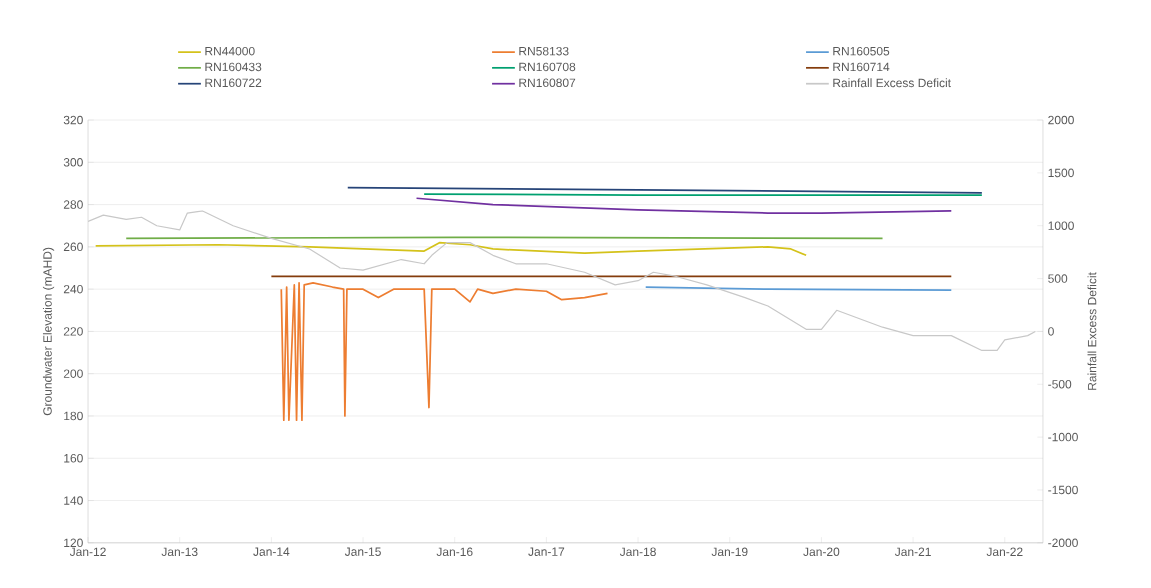  Describe the element at coordinates (1060, 384) in the screenshot. I see `y2-tick-label: -500` at that location.